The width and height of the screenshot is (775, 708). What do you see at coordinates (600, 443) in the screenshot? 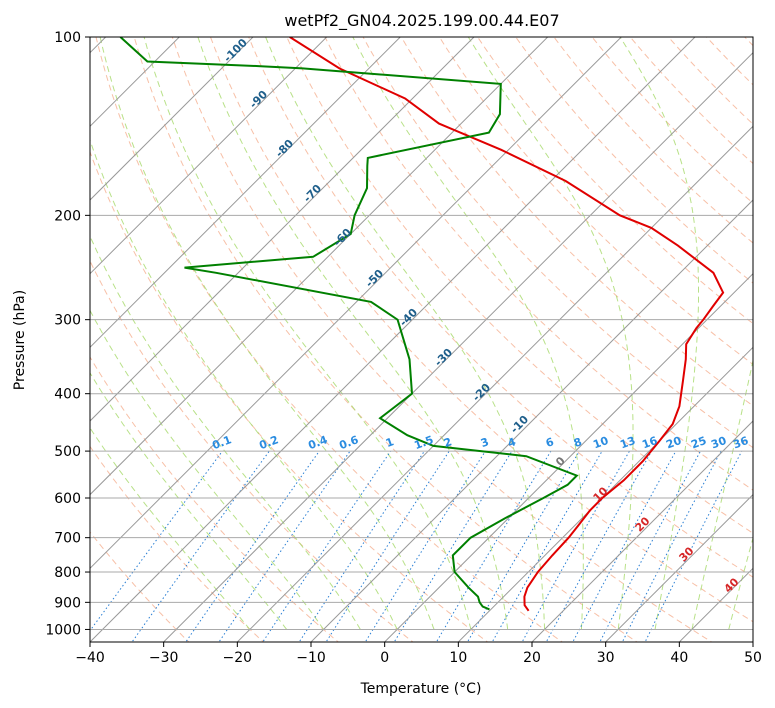
I see `mixing-ratio-label: 10` at bounding box center [600, 443].